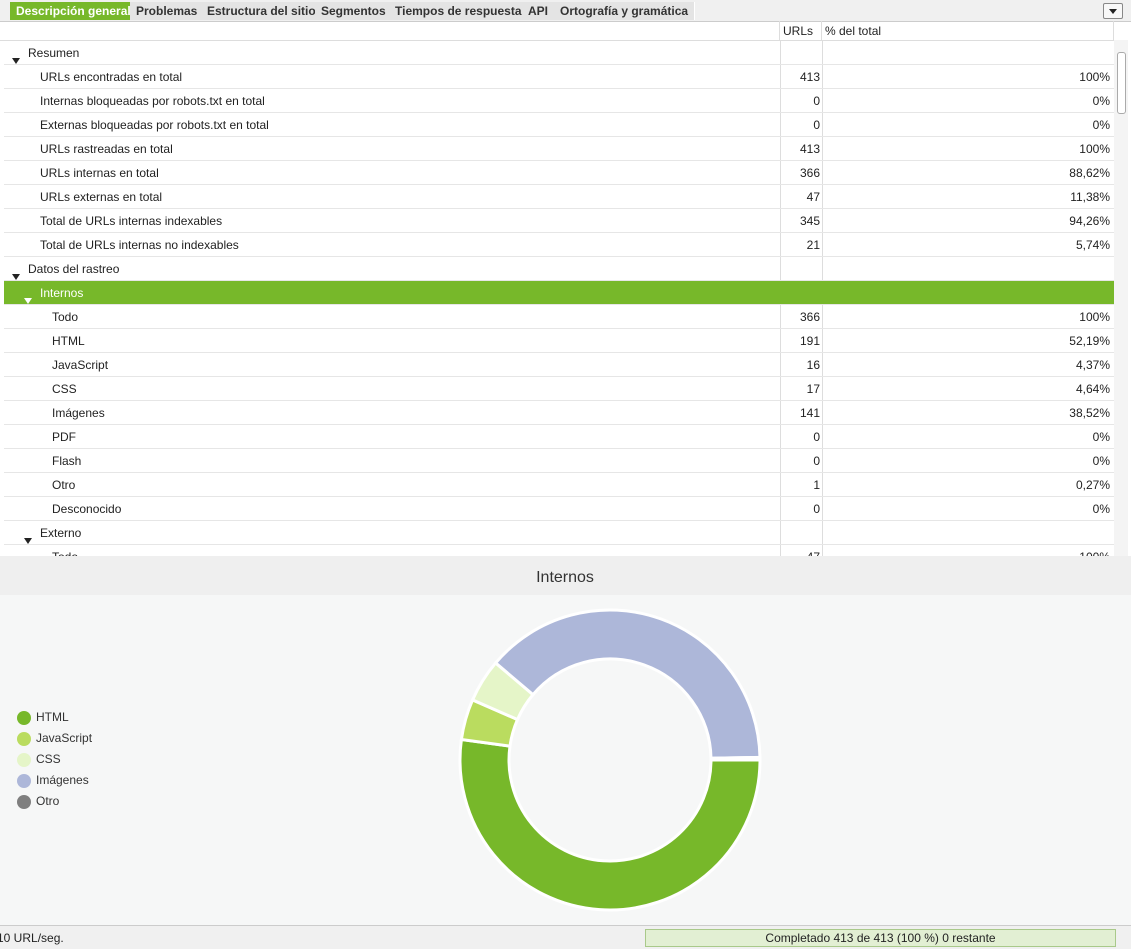  I want to click on url-count: 16, so click(813, 365).